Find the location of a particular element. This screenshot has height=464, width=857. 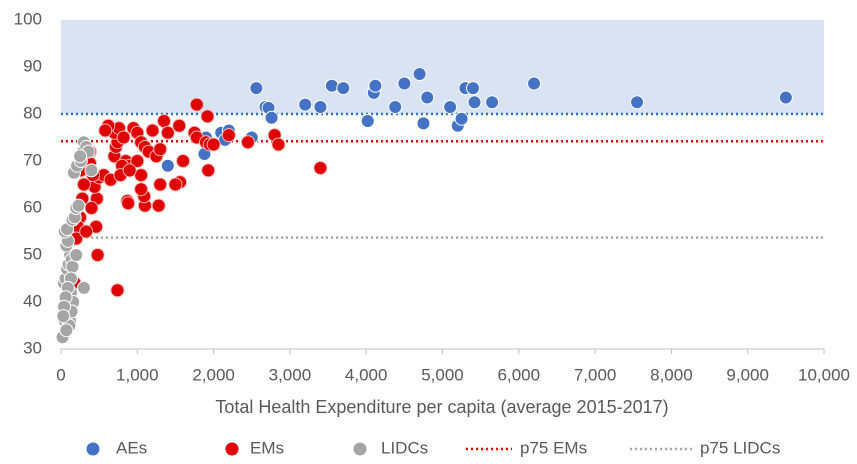

legend-label: LIDCs is located at coordinates (404, 447).